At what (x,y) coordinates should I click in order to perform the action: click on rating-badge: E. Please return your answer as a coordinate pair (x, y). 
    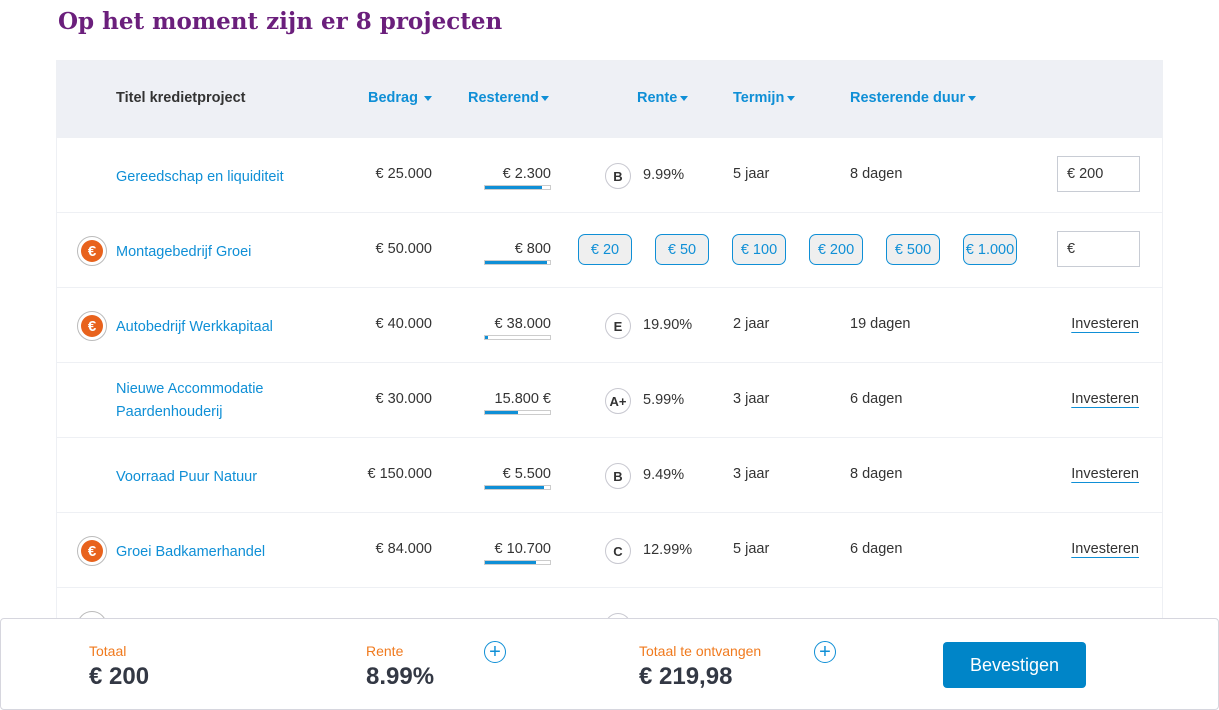
    Looking at the image, I should click on (618, 326).